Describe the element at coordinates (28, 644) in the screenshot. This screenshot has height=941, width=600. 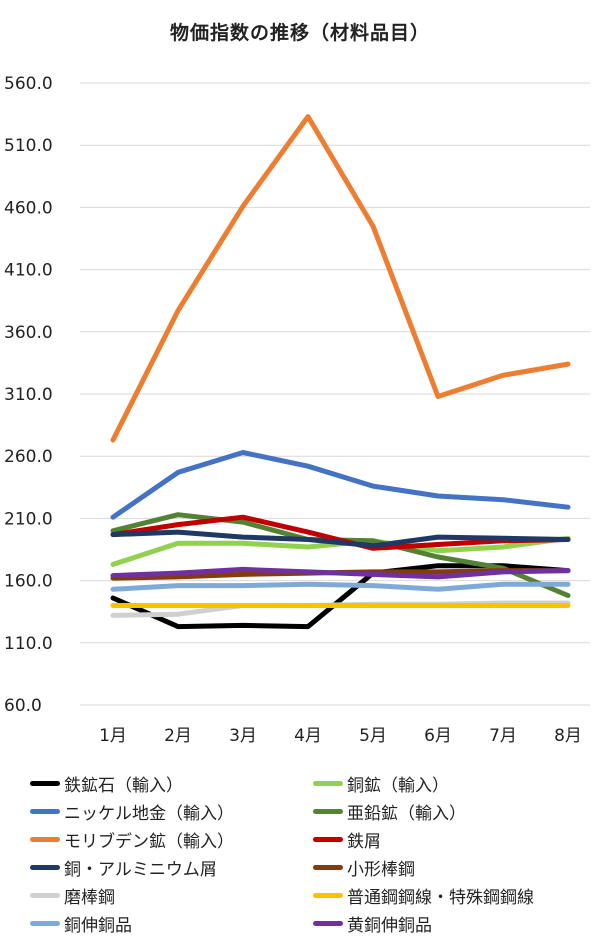
I see `y-tick-label: 110.0` at that location.